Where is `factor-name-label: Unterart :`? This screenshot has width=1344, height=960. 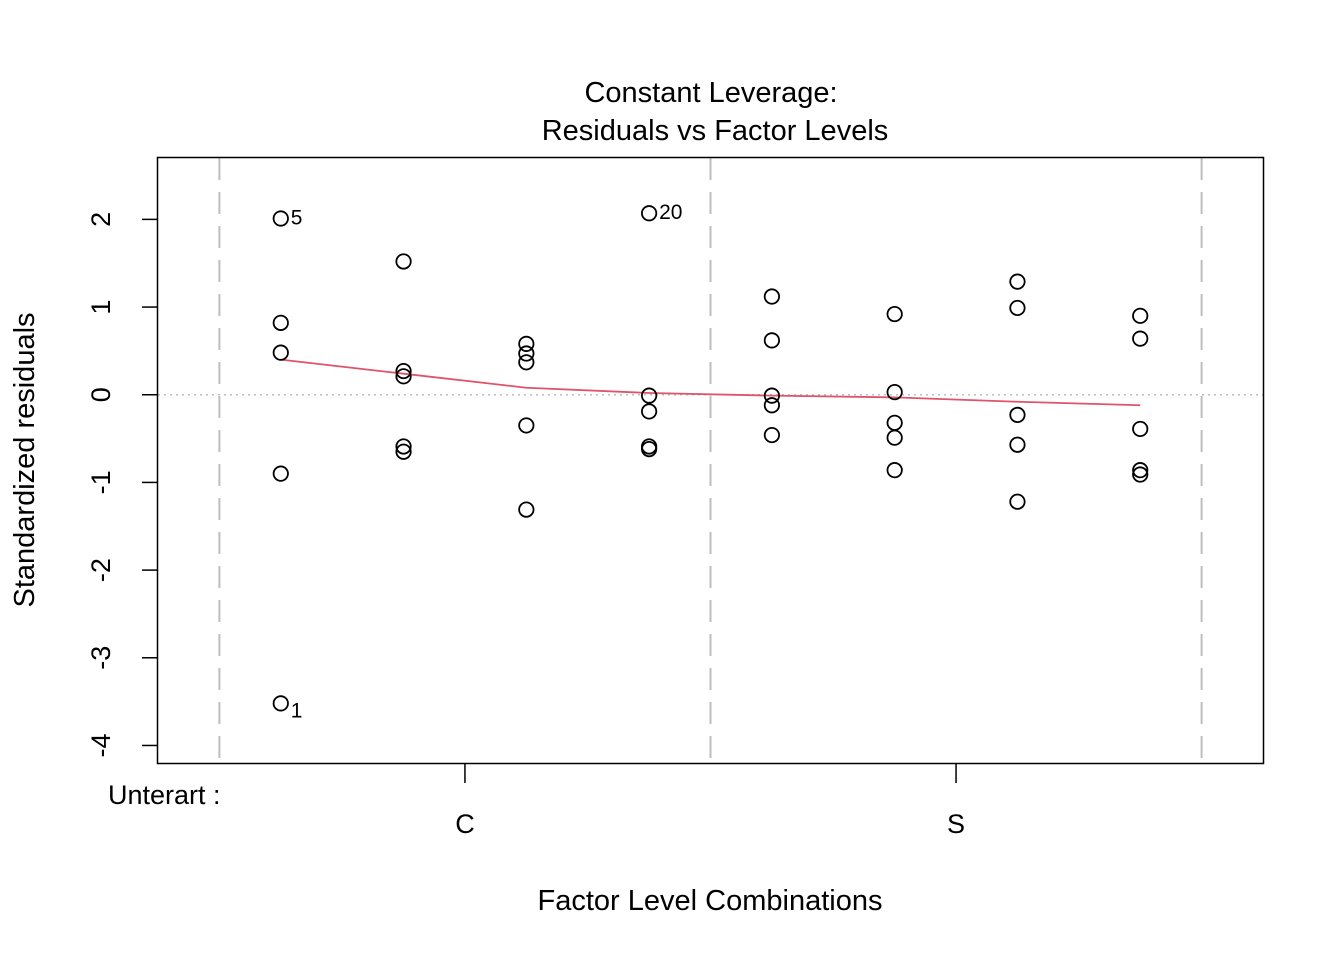 factor-name-label: Unterart : is located at coordinates (164, 795).